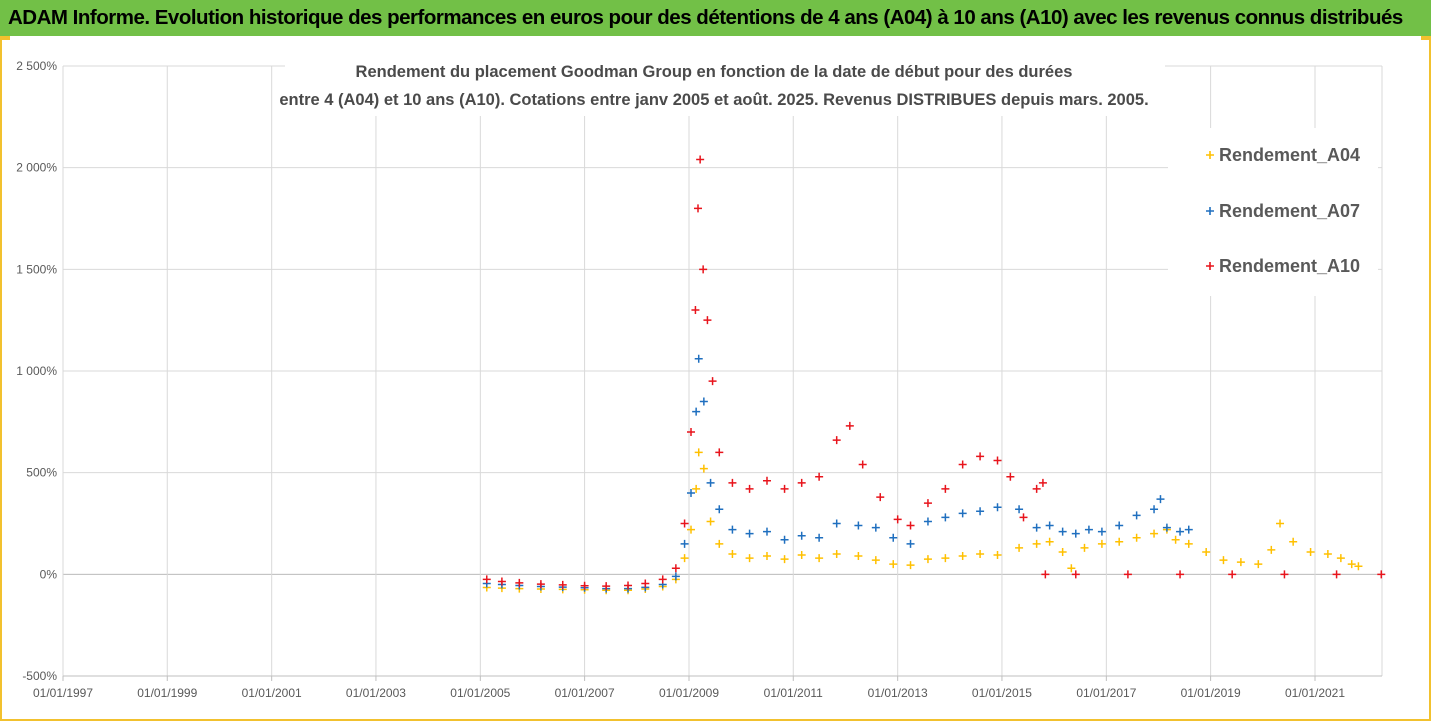 The height and width of the screenshot is (721, 1431). Describe the element at coordinates (49, 574) in the screenshot. I see `y-tick-label: 0%` at that location.